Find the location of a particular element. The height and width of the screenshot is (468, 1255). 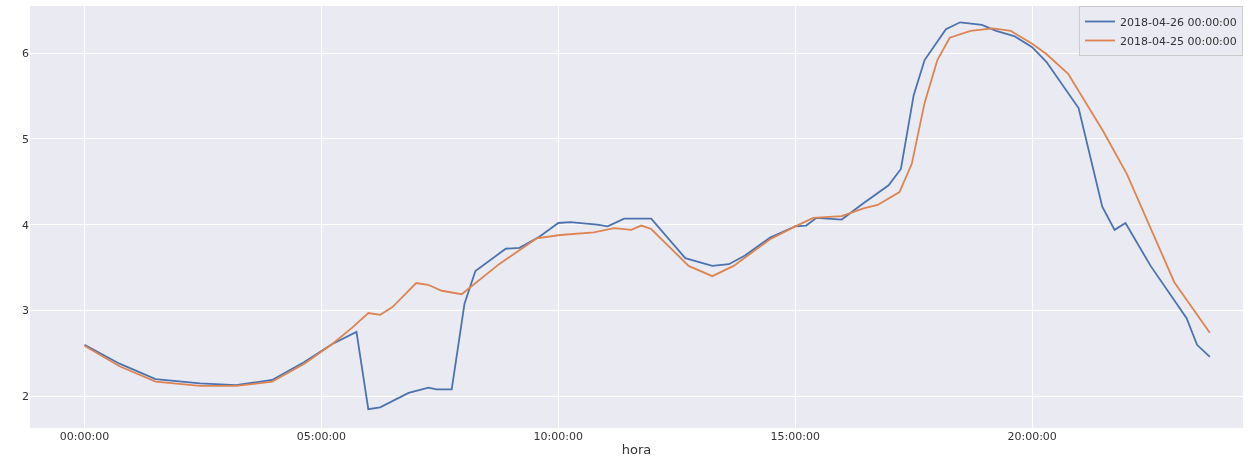

legend-label: 2018-04-26 00:00:00 is located at coordinates (1178, 22).